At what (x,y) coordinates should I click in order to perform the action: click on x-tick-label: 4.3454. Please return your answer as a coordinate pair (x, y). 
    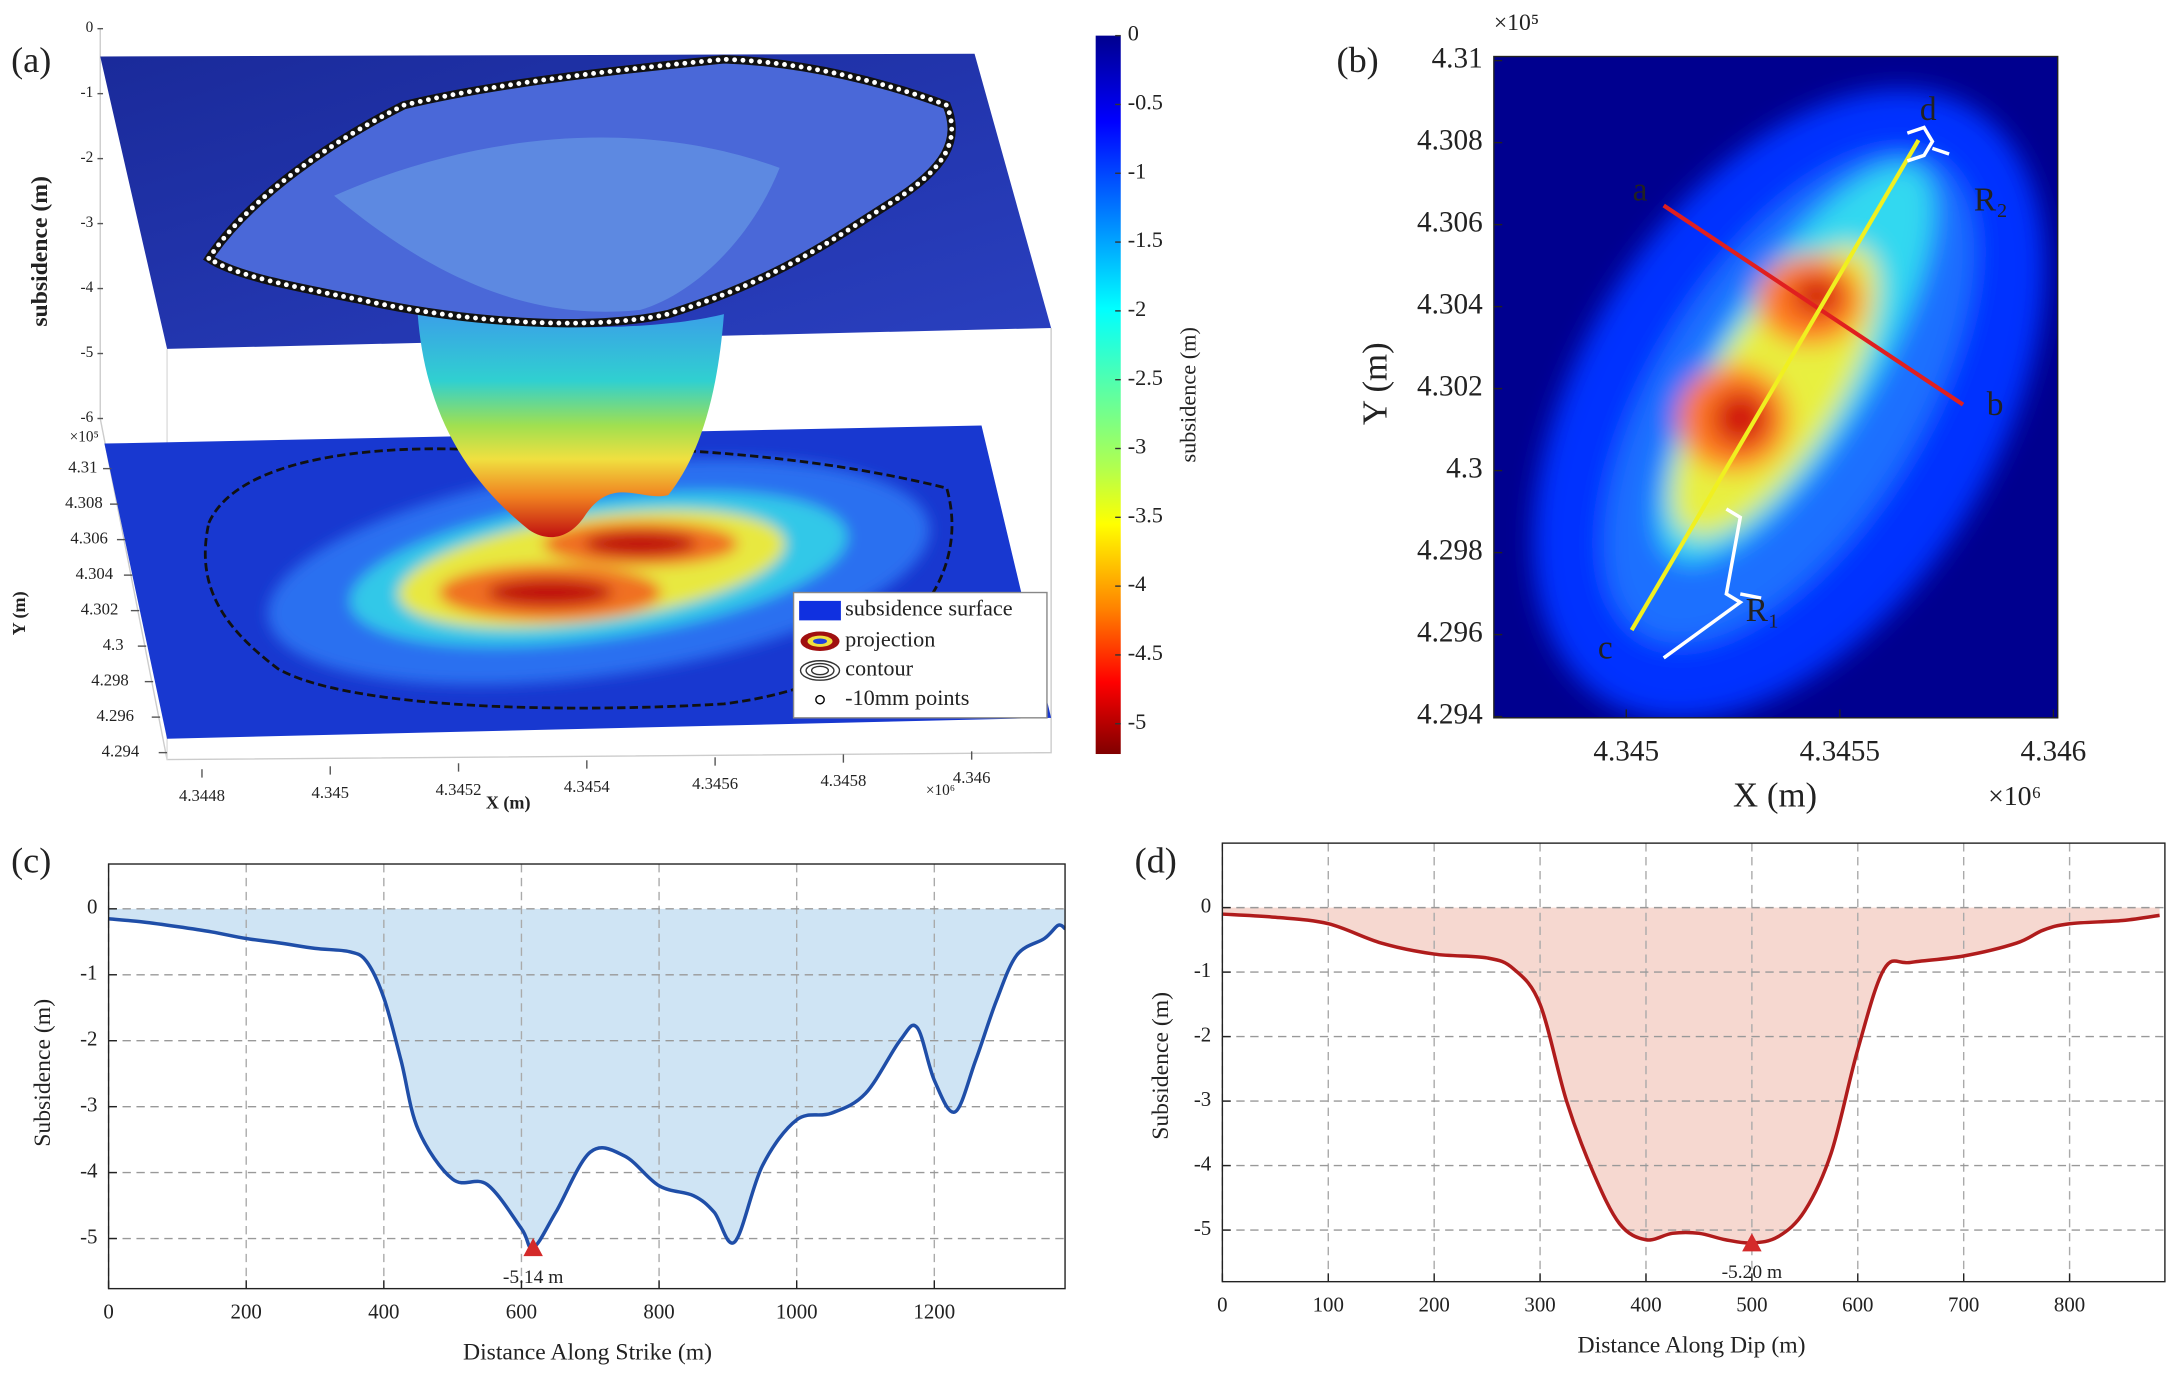
    Looking at the image, I should click on (587, 786).